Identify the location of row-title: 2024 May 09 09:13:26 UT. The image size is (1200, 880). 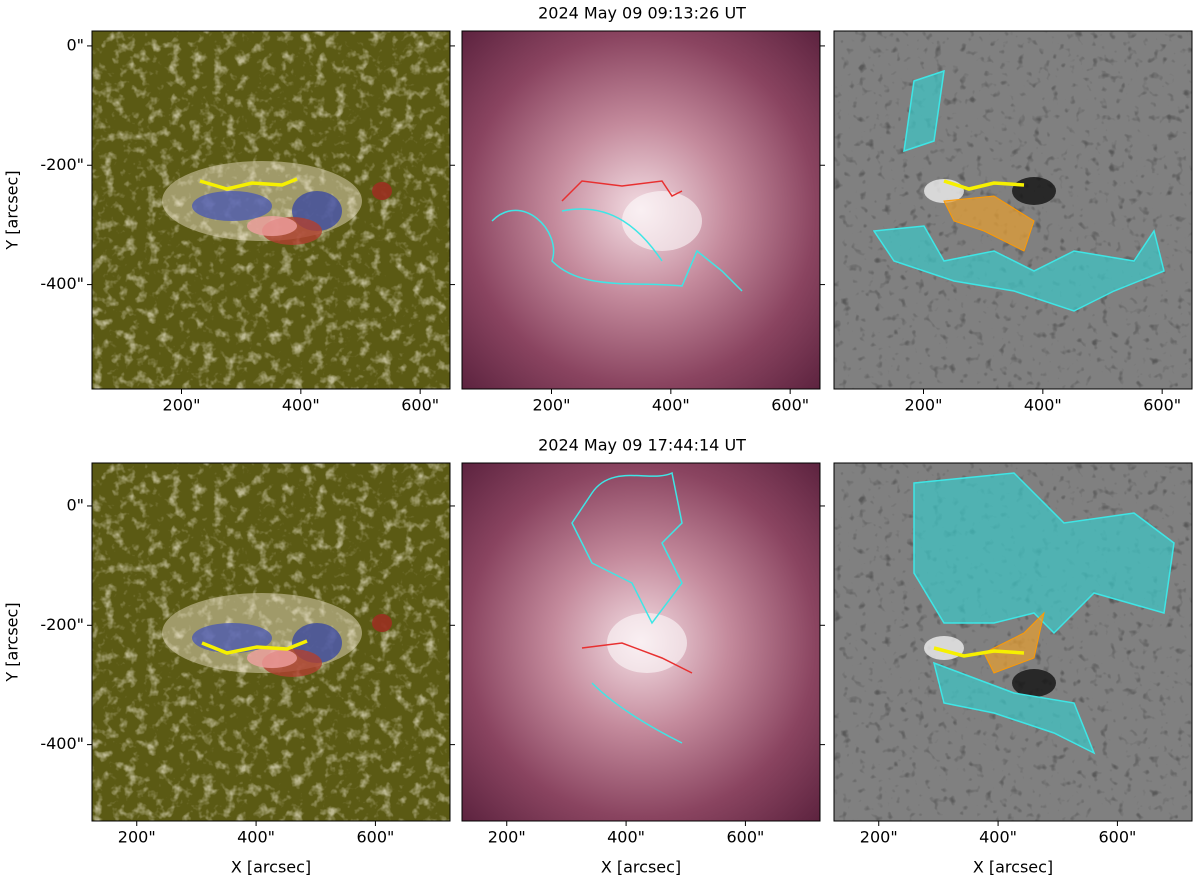
(642, 13).